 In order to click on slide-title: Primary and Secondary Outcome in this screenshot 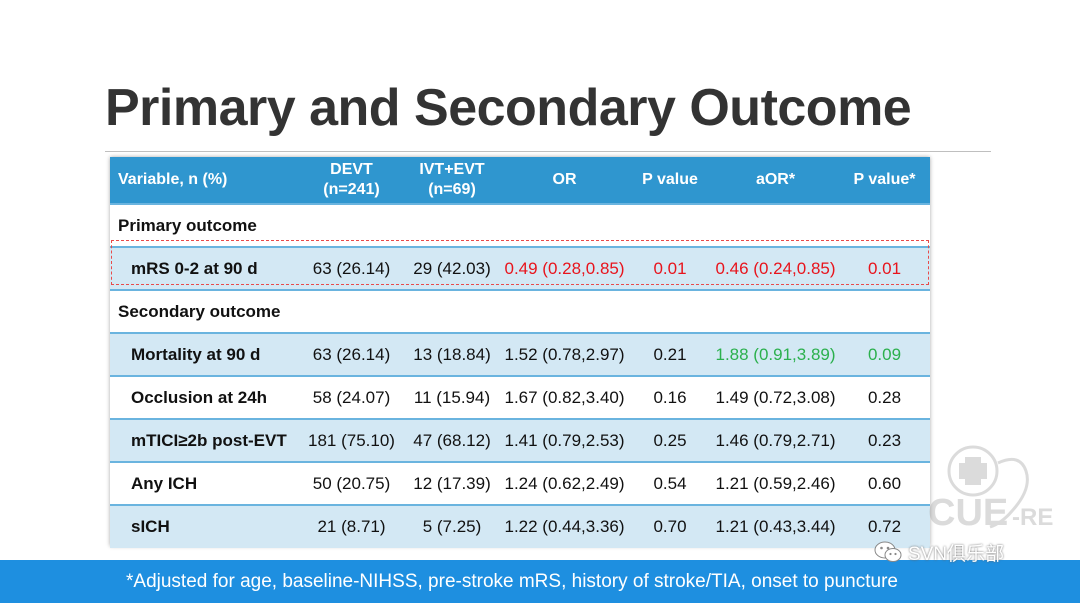, I will do `click(508, 108)`.